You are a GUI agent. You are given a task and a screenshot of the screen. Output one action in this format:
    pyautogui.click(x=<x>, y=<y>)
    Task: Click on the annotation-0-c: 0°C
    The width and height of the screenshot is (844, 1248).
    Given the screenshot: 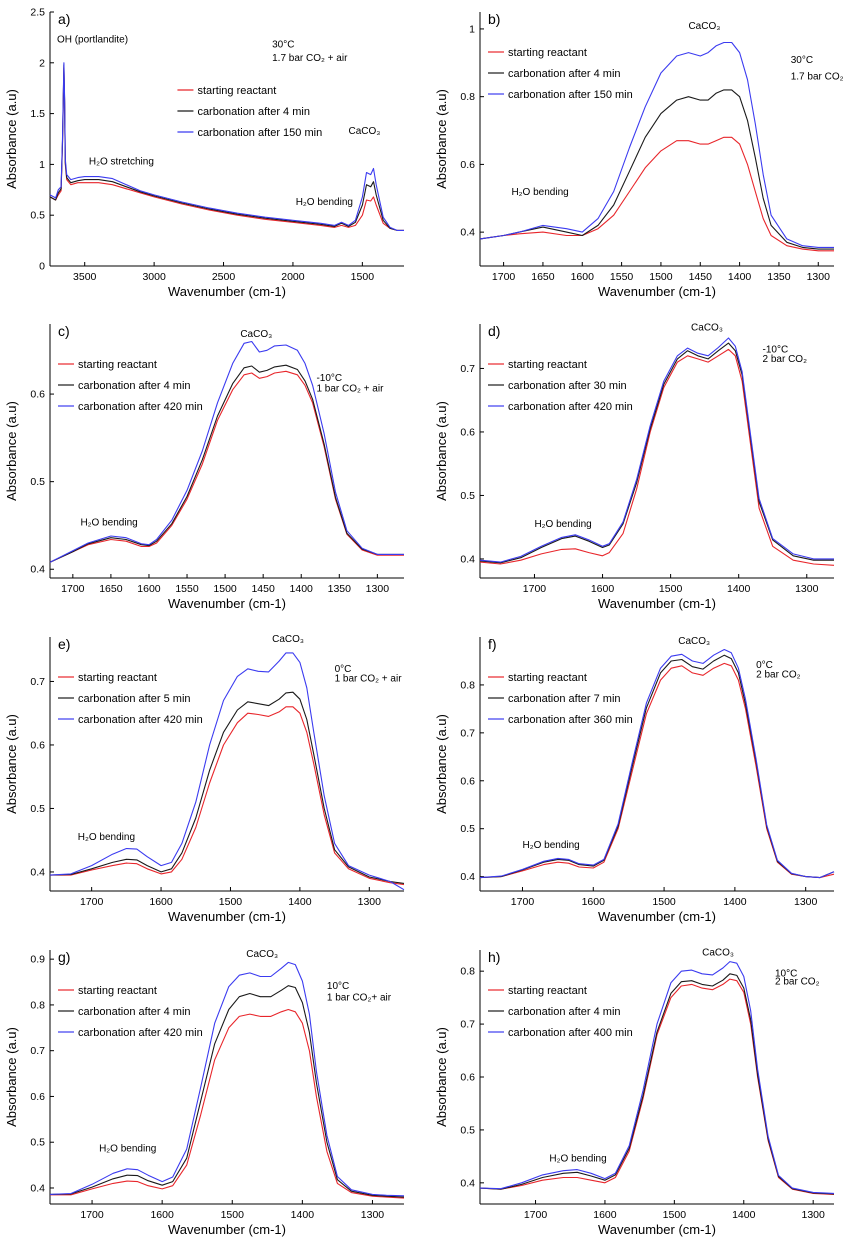 What is the action you would take?
    pyautogui.click(x=343, y=669)
    